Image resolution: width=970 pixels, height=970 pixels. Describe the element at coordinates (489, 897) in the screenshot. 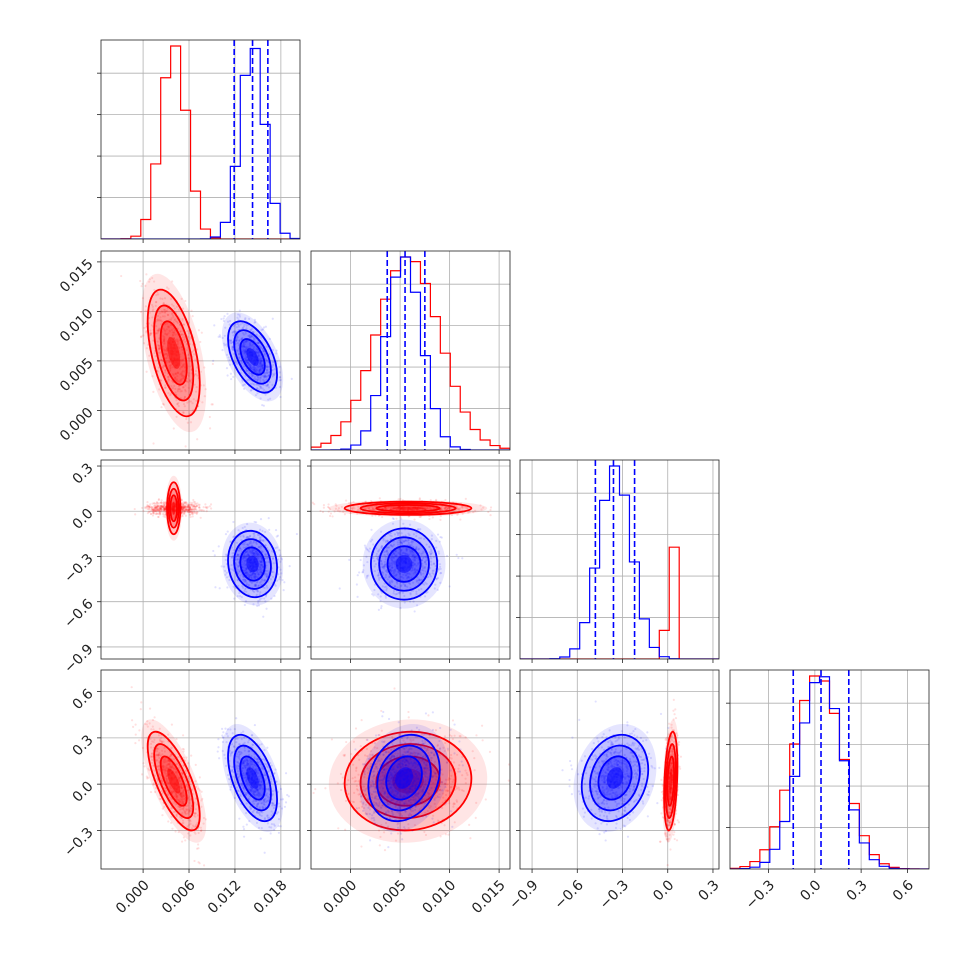

I see `x-tick-label: 0.015` at that location.